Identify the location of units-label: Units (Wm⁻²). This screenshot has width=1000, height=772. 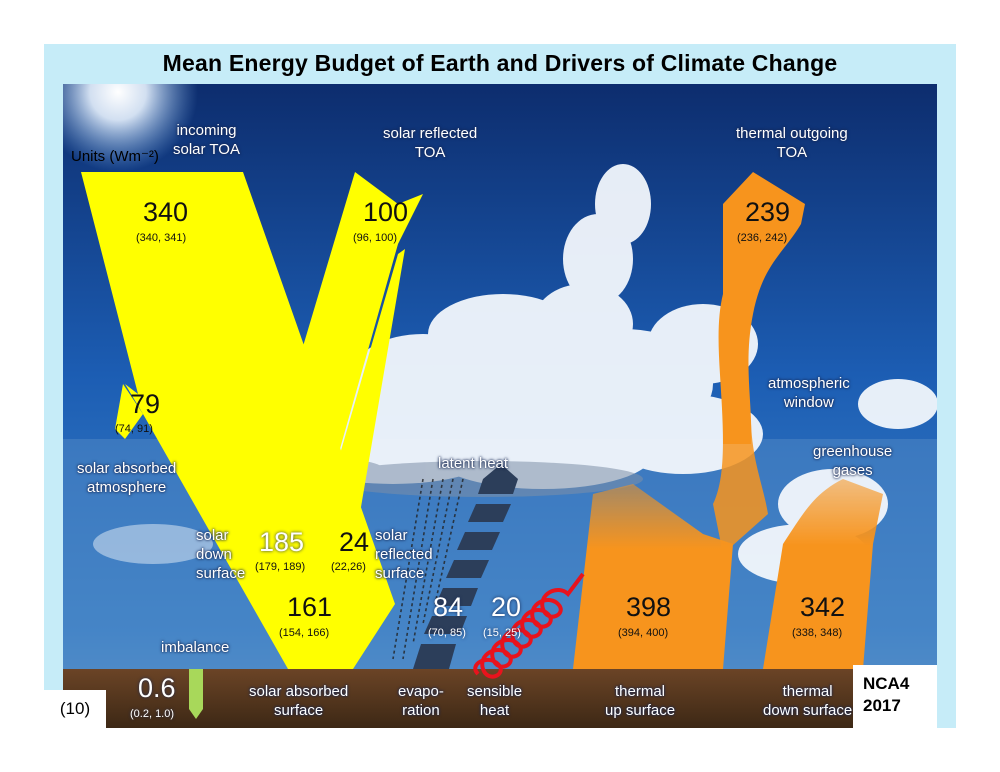
(115, 156).